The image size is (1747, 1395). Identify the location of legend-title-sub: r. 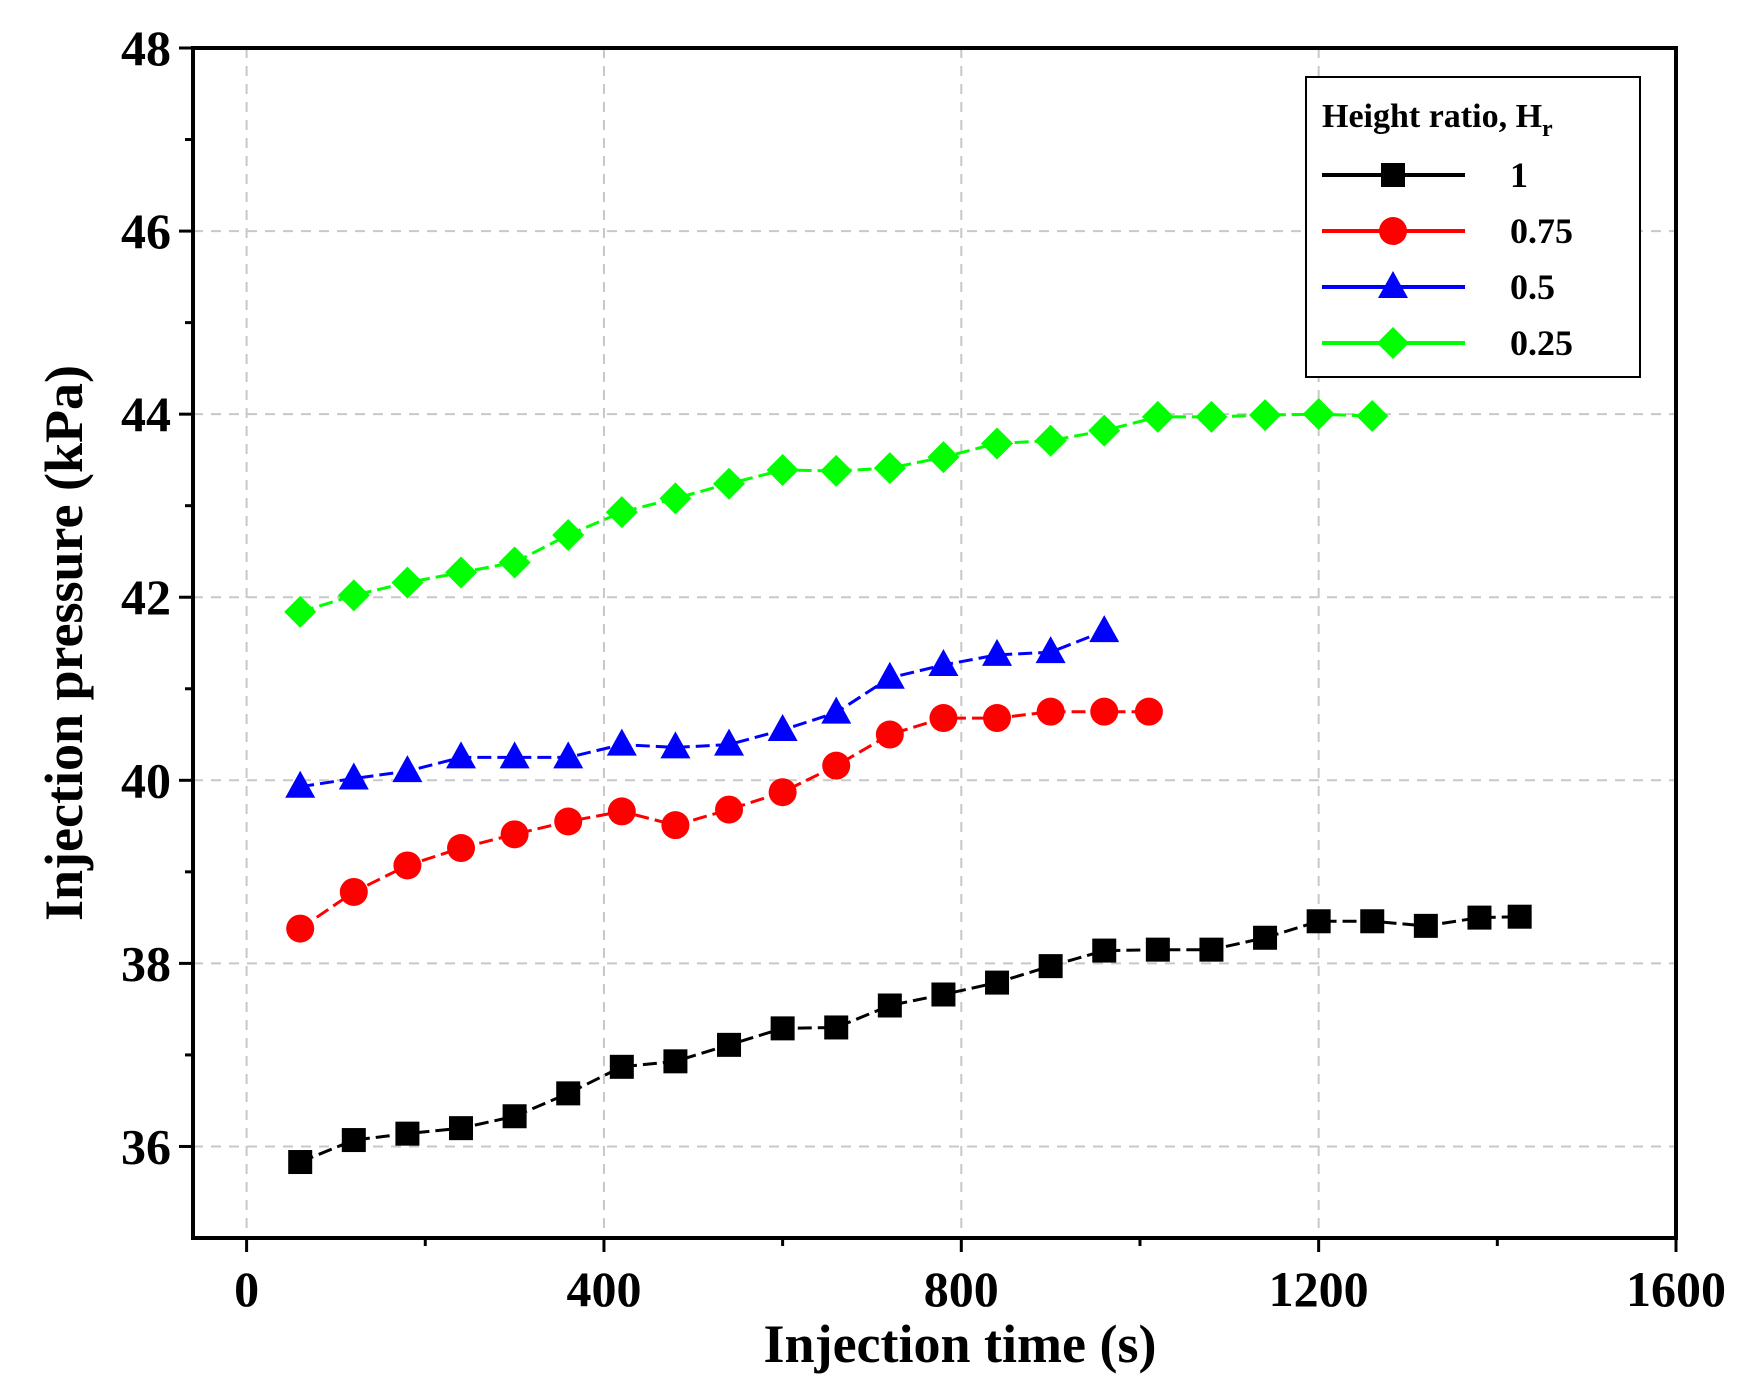
(1547, 129).